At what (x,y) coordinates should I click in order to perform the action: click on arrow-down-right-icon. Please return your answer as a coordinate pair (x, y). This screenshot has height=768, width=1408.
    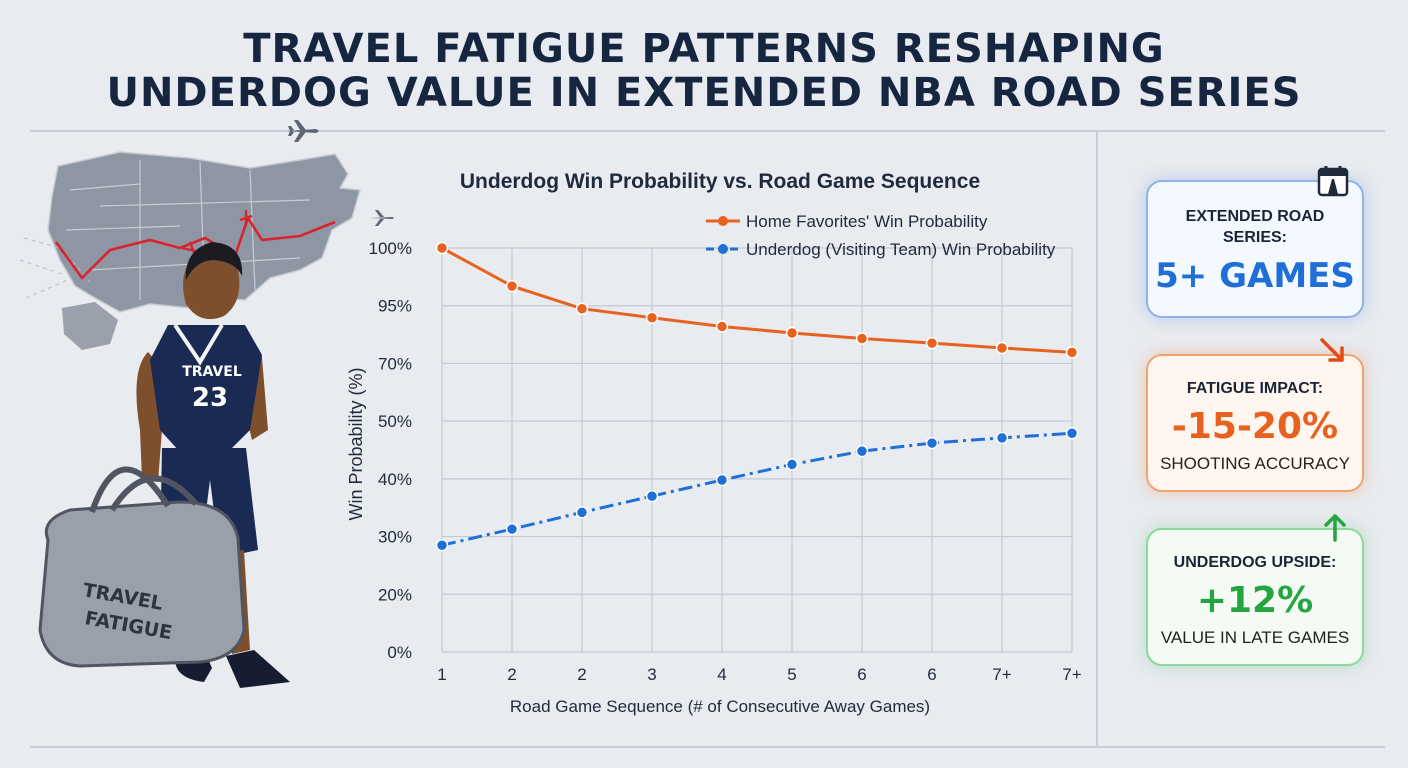
    Looking at the image, I should click on (1332, 350).